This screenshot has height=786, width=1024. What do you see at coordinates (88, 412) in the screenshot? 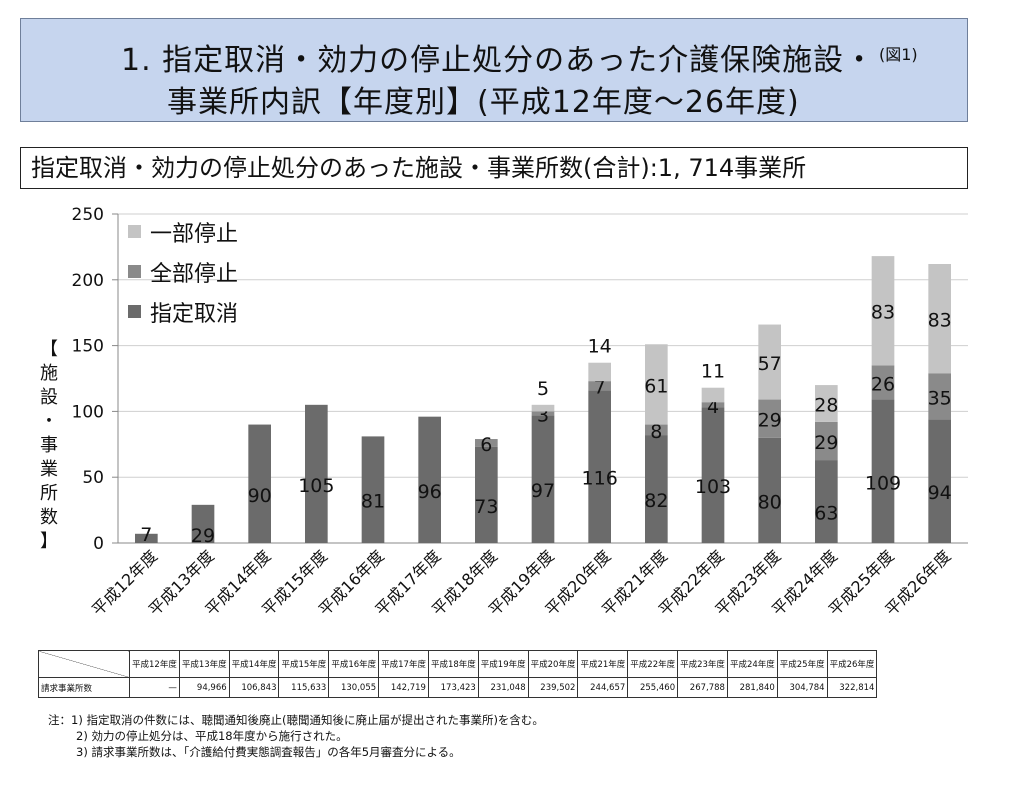
I see `y-tick-label: 100` at bounding box center [88, 412].